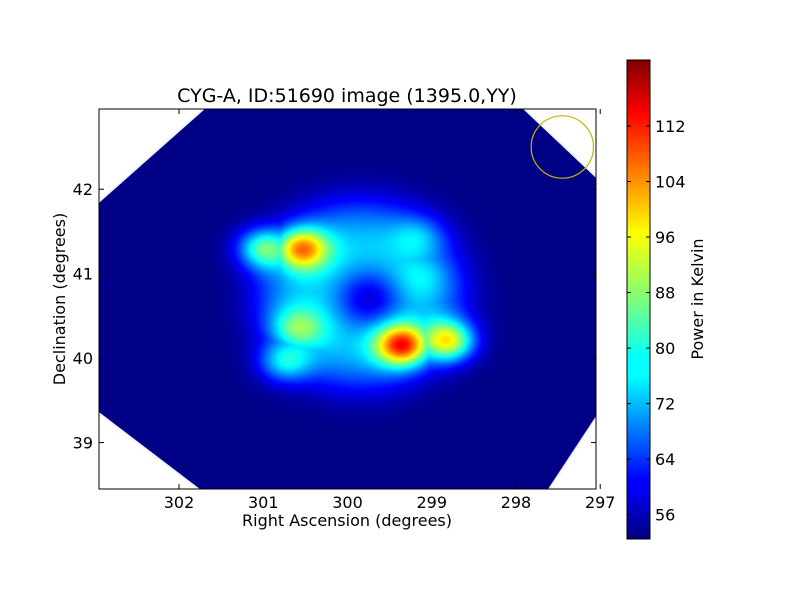 Image resolution: width=800 pixels, height=600 pixels. Describe the element at coordinates (665, 293) in the screenshot. I see `colorbar-tick-label: 88` at that location.